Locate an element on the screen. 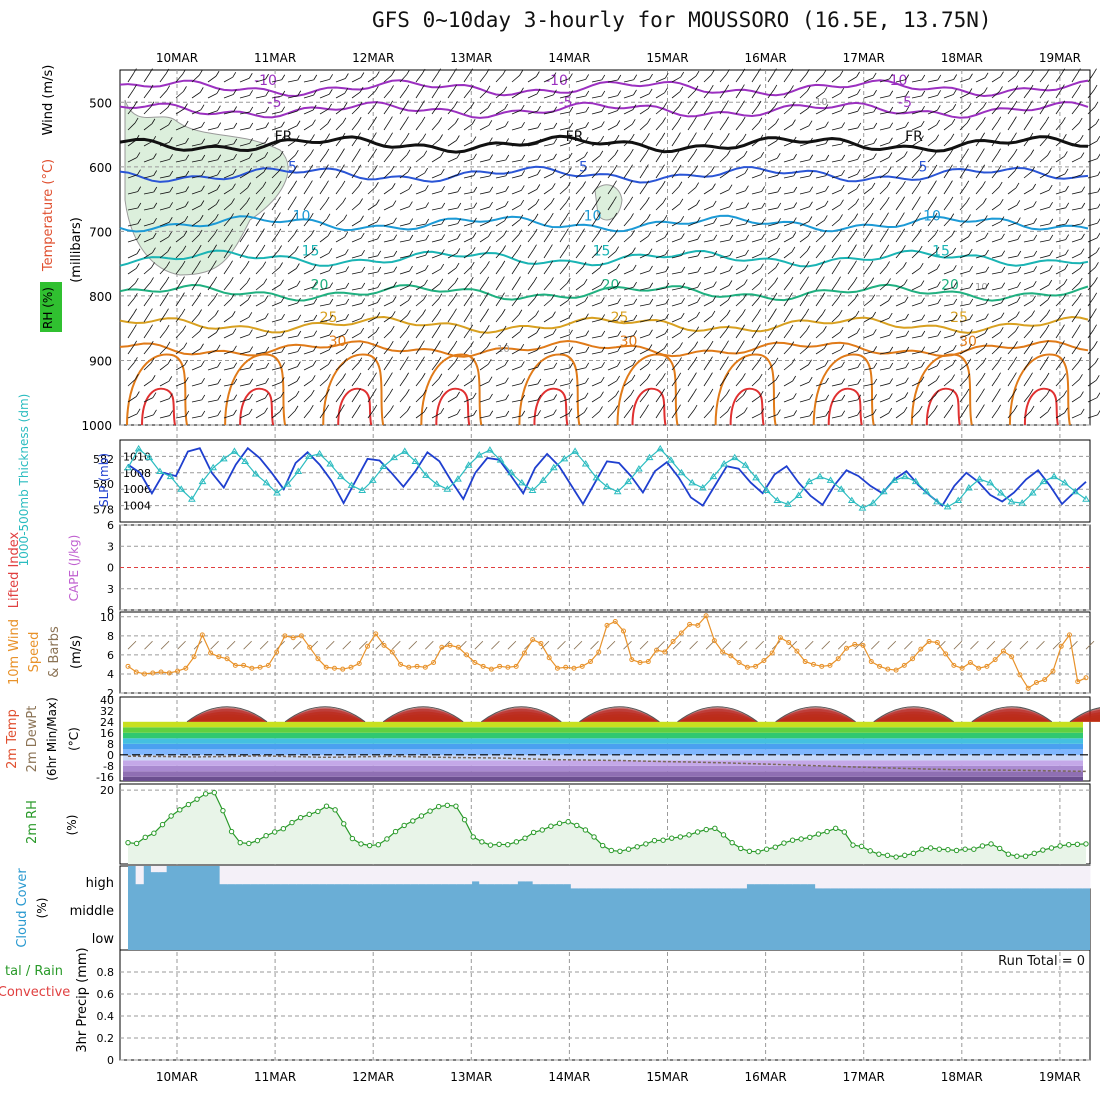  thickness-point is located at coordinates (1054, 476).